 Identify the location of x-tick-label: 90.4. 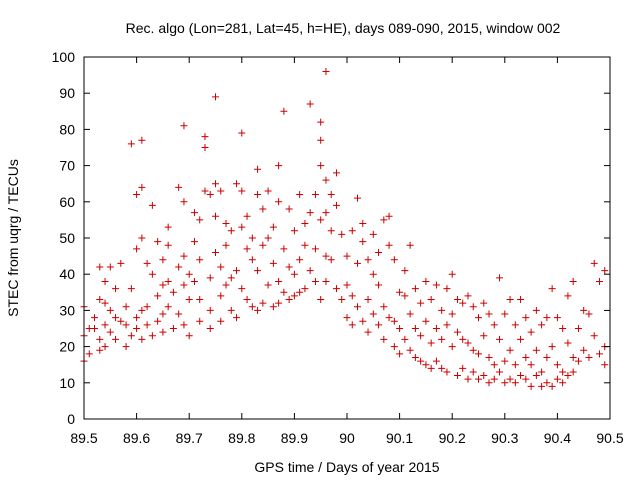
(557, 438).